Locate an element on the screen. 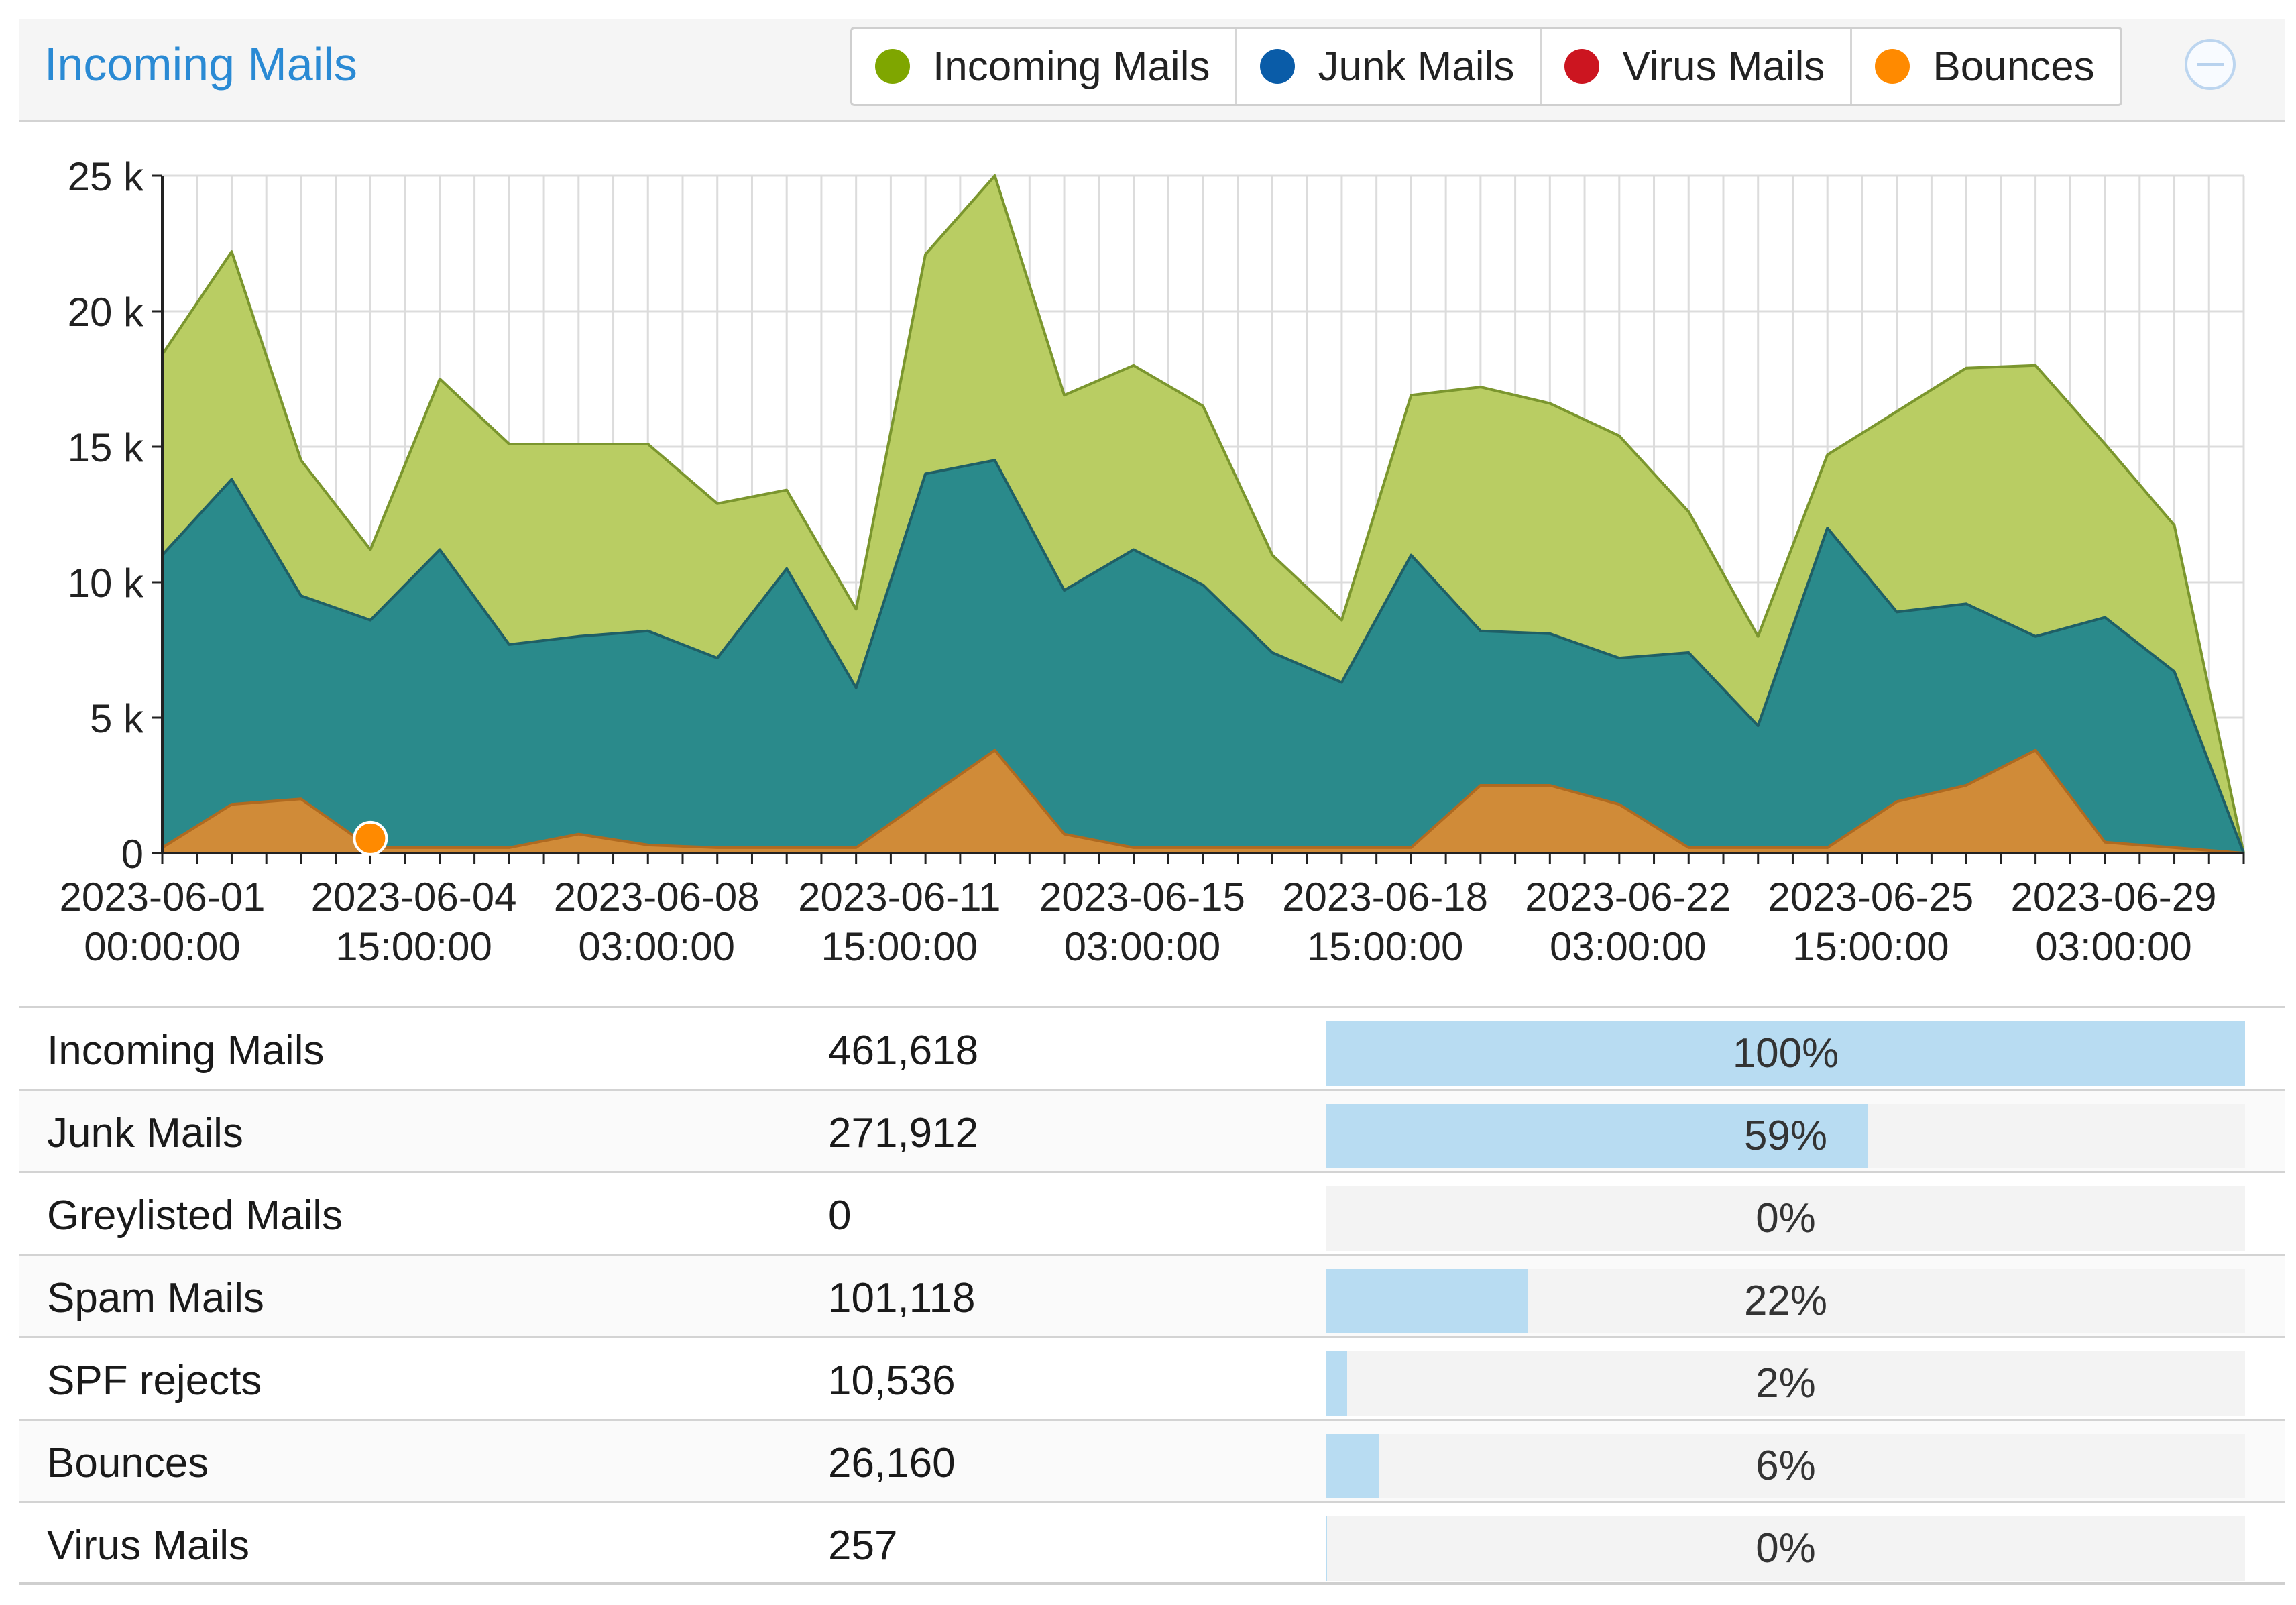 The height and width of the screenshot is (1605, 2296). row-count: 101,118 is located at coordinates (902, 1298).